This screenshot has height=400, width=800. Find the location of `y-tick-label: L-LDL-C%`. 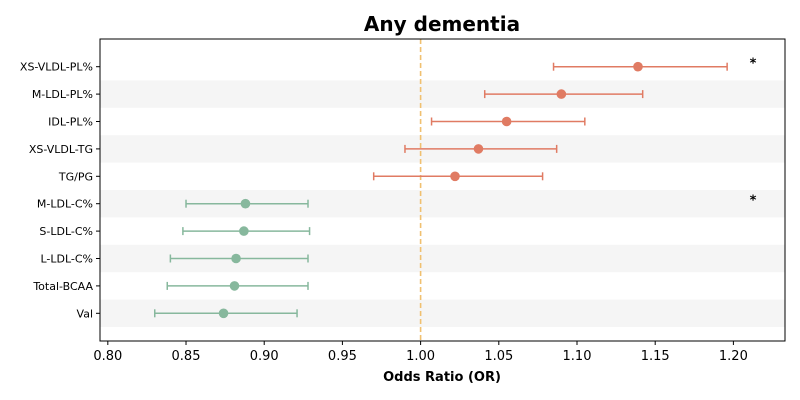

y-tick-label: L-LDL-C% is located at coordinates (66, 259).